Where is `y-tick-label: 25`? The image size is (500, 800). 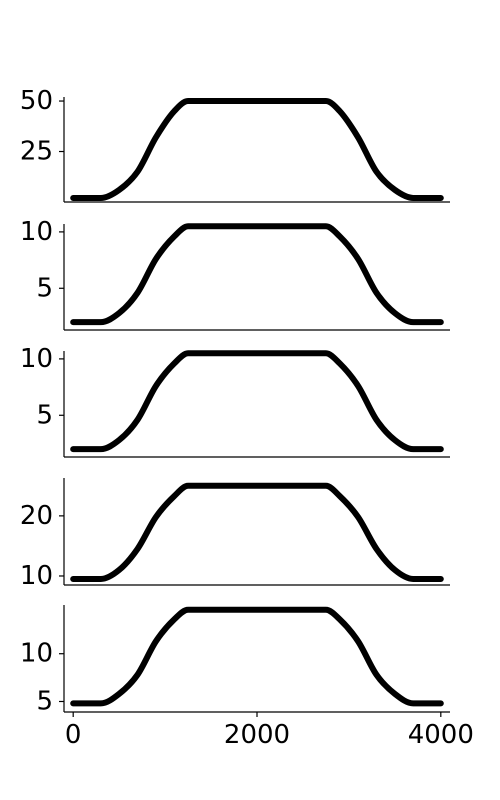 y-tick-label: 25 is located at coordinates (36, 152).